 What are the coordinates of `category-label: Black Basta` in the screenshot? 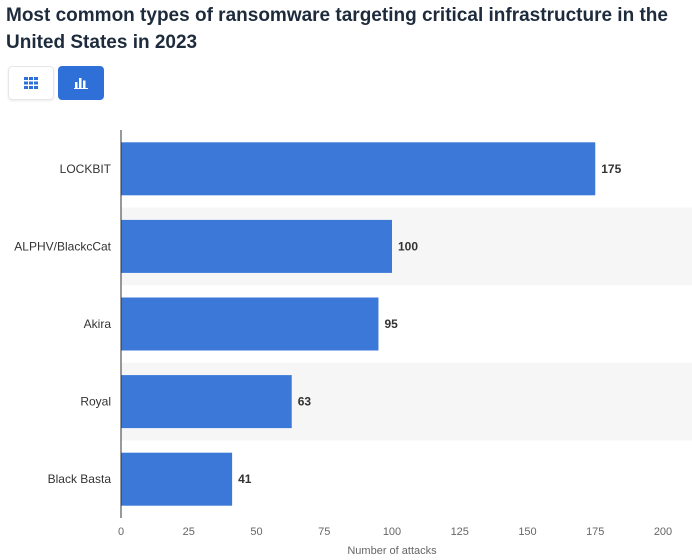 It's located at (80, 479).